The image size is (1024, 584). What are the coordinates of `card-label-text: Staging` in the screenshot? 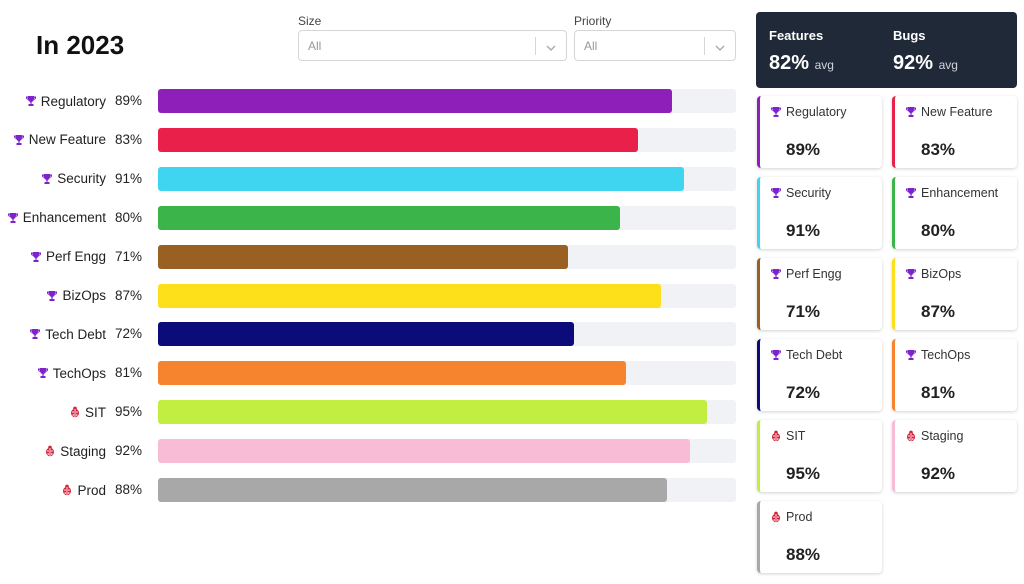 It's located at (942, 436).